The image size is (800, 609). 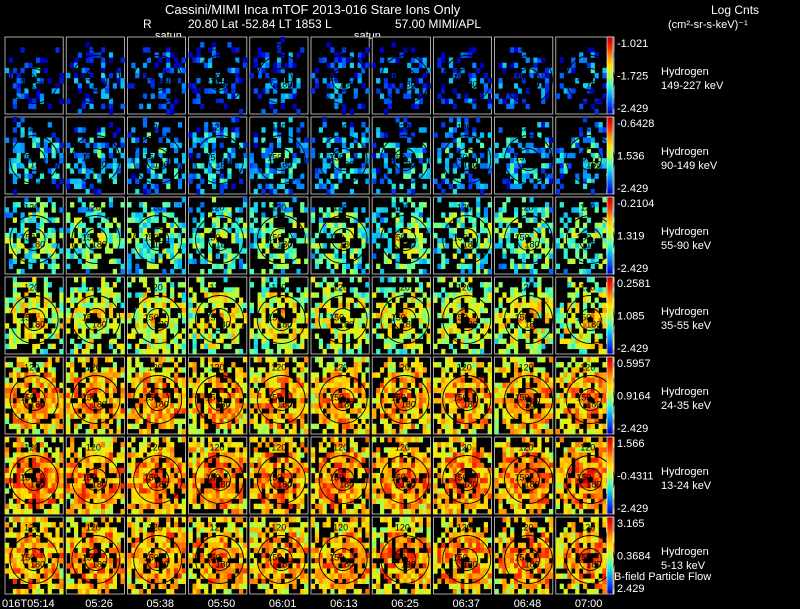 What do you see at coordinates (217, 208) in the screenshot?
I see `ring-label: 120` at bounding box center [217, 208].